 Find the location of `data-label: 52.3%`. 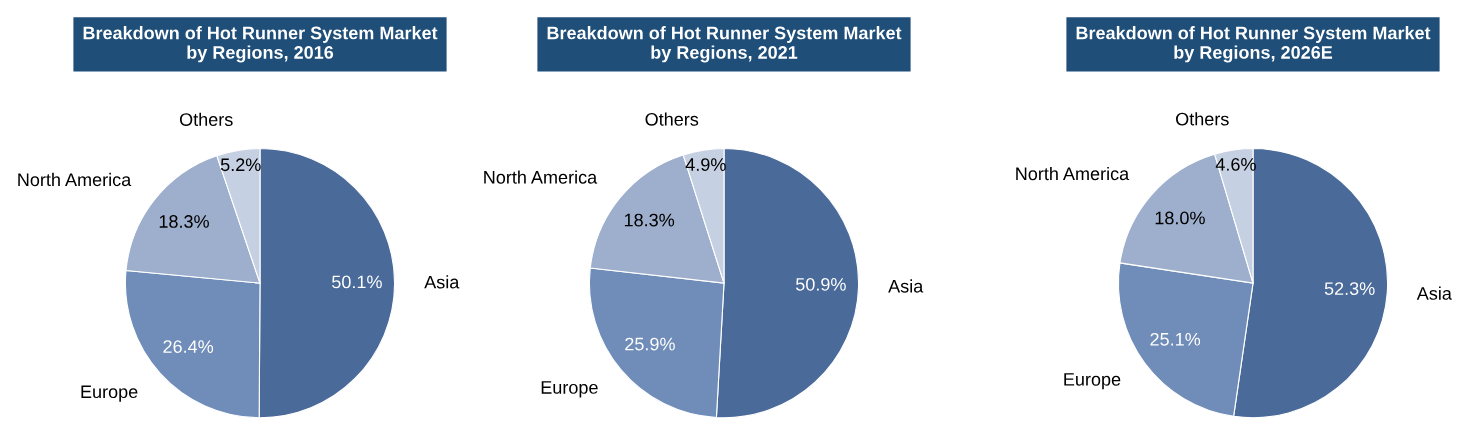

data-label: 52.3% is located at coordinates (1349, 288).